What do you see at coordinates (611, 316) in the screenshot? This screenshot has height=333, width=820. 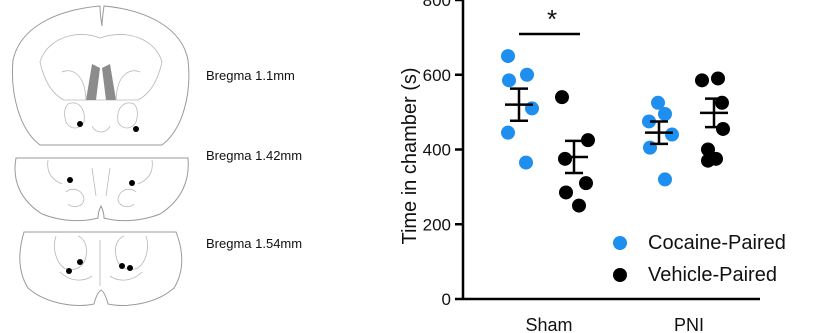 I see `x-axis: Sham PNI` at bounding box center [611, 316].